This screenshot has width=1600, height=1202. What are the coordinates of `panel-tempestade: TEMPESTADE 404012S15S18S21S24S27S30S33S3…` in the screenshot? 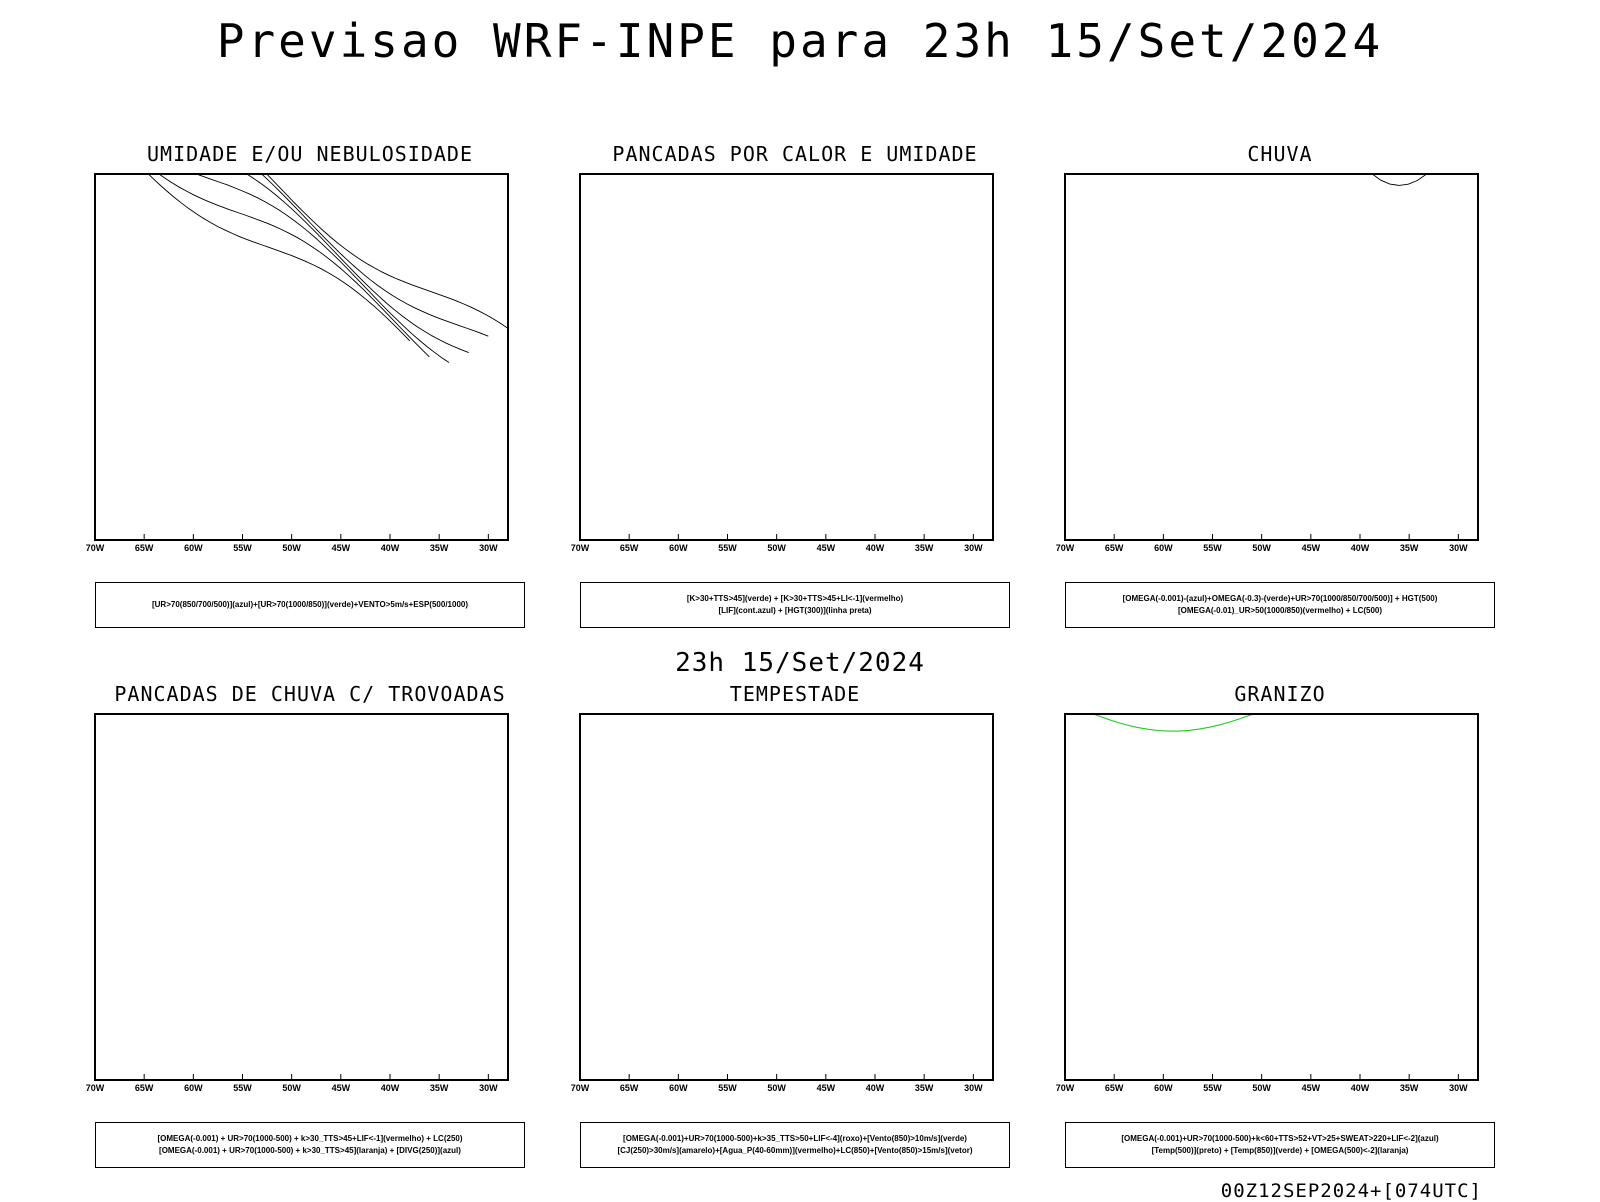 It's located at (795, 922).